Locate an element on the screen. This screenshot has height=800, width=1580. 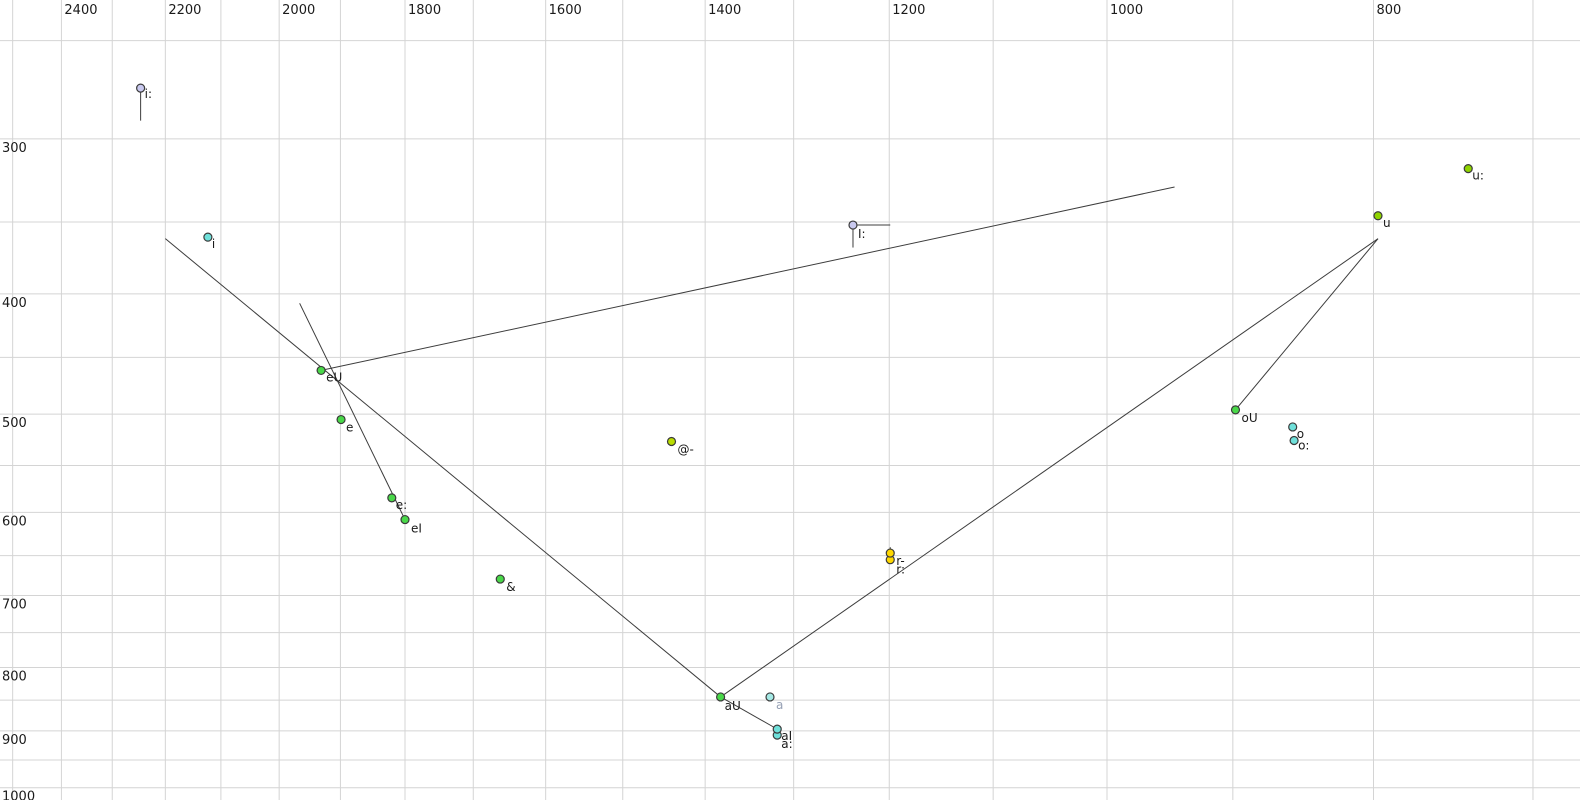
point-label-aI: aI is located at coordinates (786, 736).